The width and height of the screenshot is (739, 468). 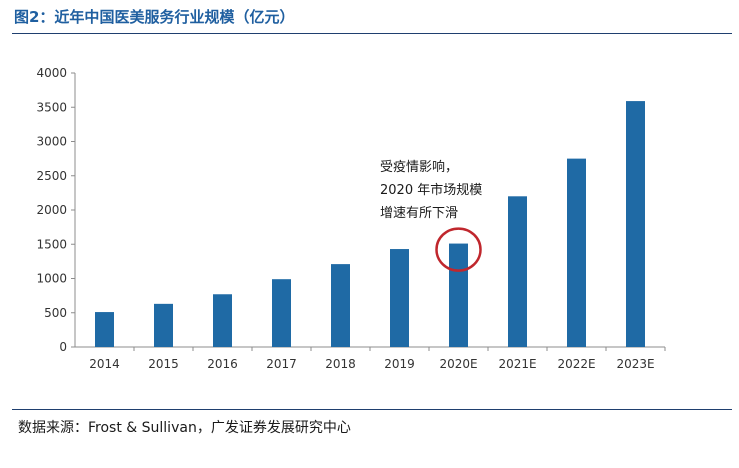 What do you see at coordinates (51, 142) in the screenshot?
I see `y-tick-label: 3000` at bounding box center [51, 142].